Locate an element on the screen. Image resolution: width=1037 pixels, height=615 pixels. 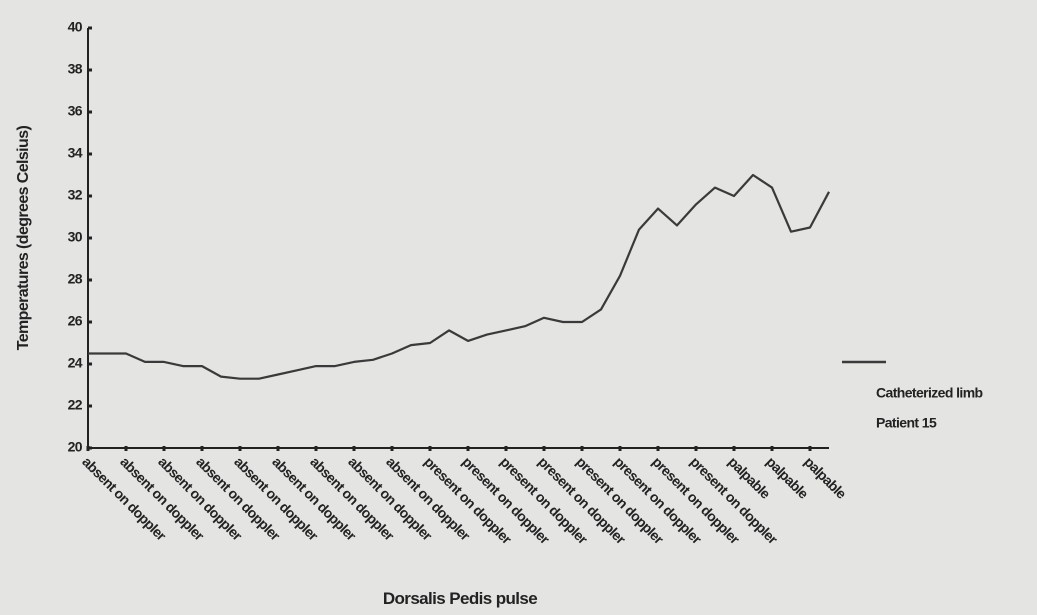
y-tick-label: 30 is located at coordinates (75, 237).